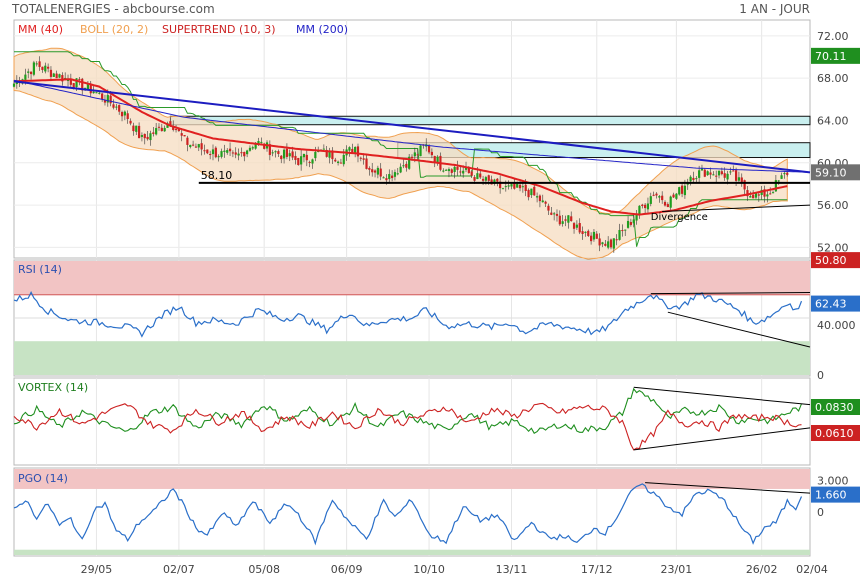 The image size is (860, 580). What do you see at coordinates (429, 569) in the screenshot?
I see `x-tick-label: 10/10` at bounding box center [429, 569].